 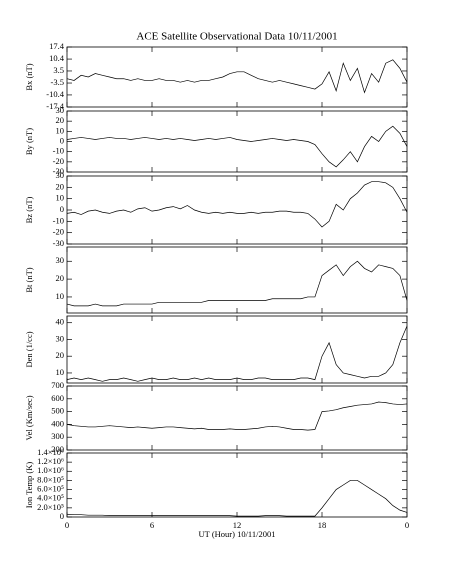 What do you see at coordinates (57, 385) in the screenshot?
I see `y-tick-label: 700` at bounding box center [57, 385].